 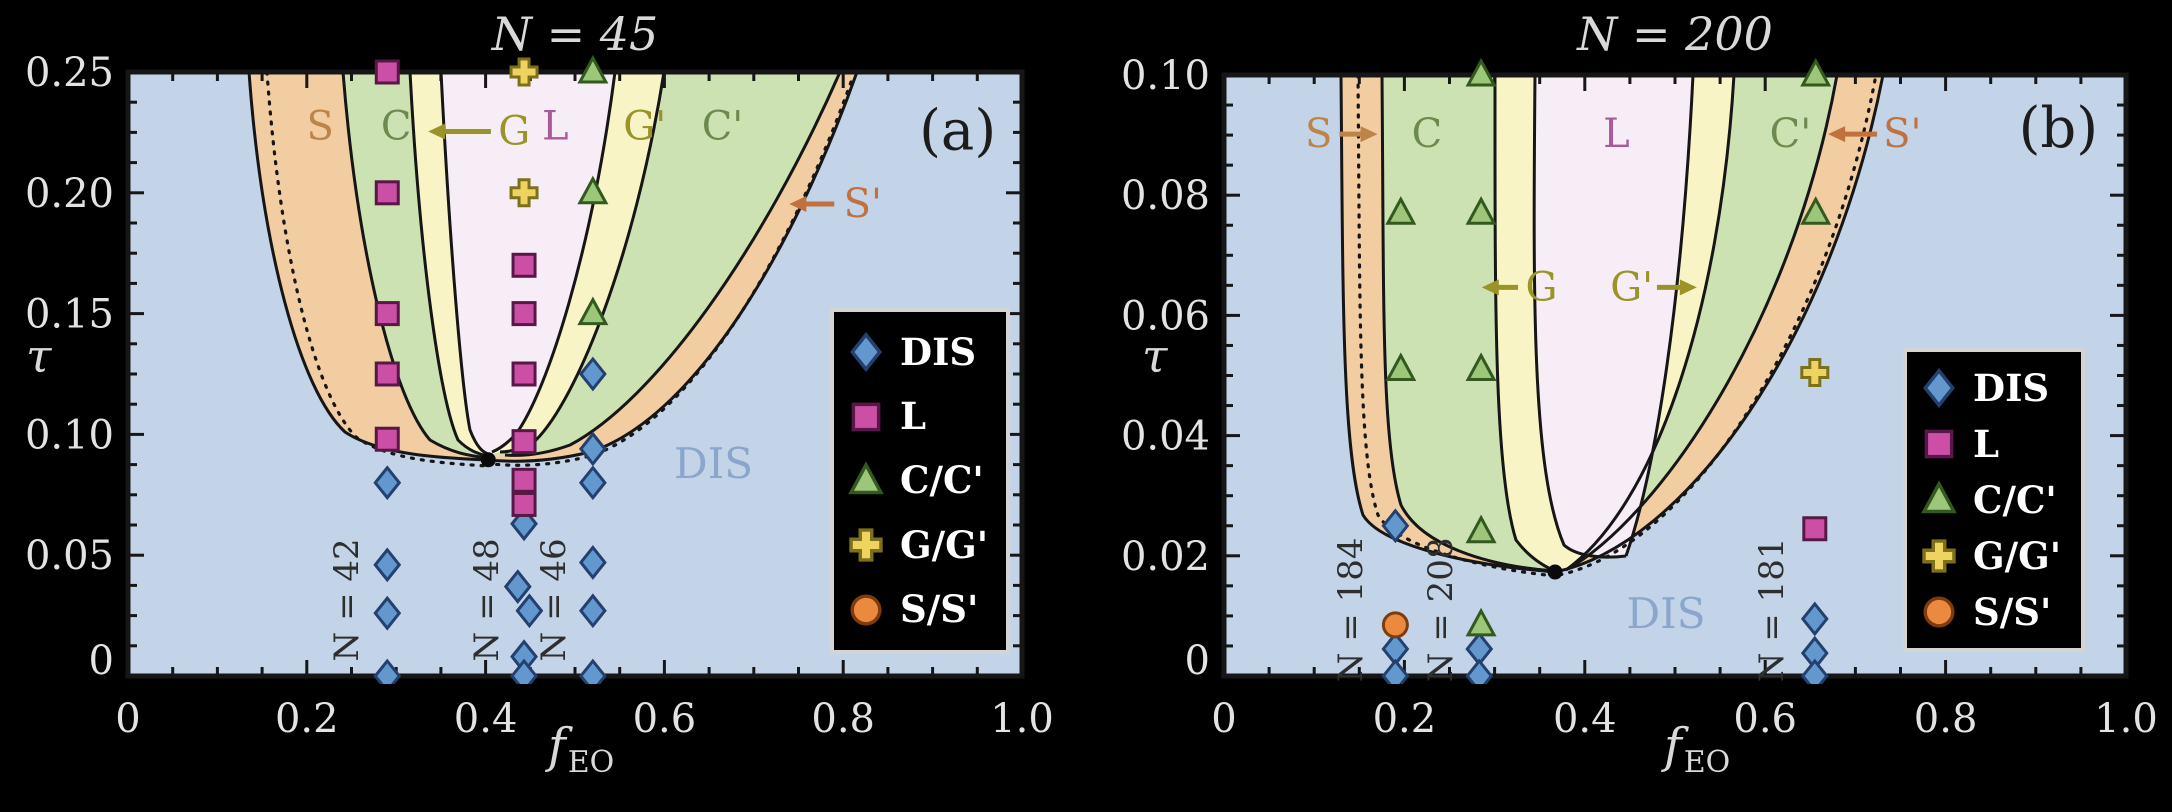 I want to click on triangle-icon, so click(x=1939, y=497).